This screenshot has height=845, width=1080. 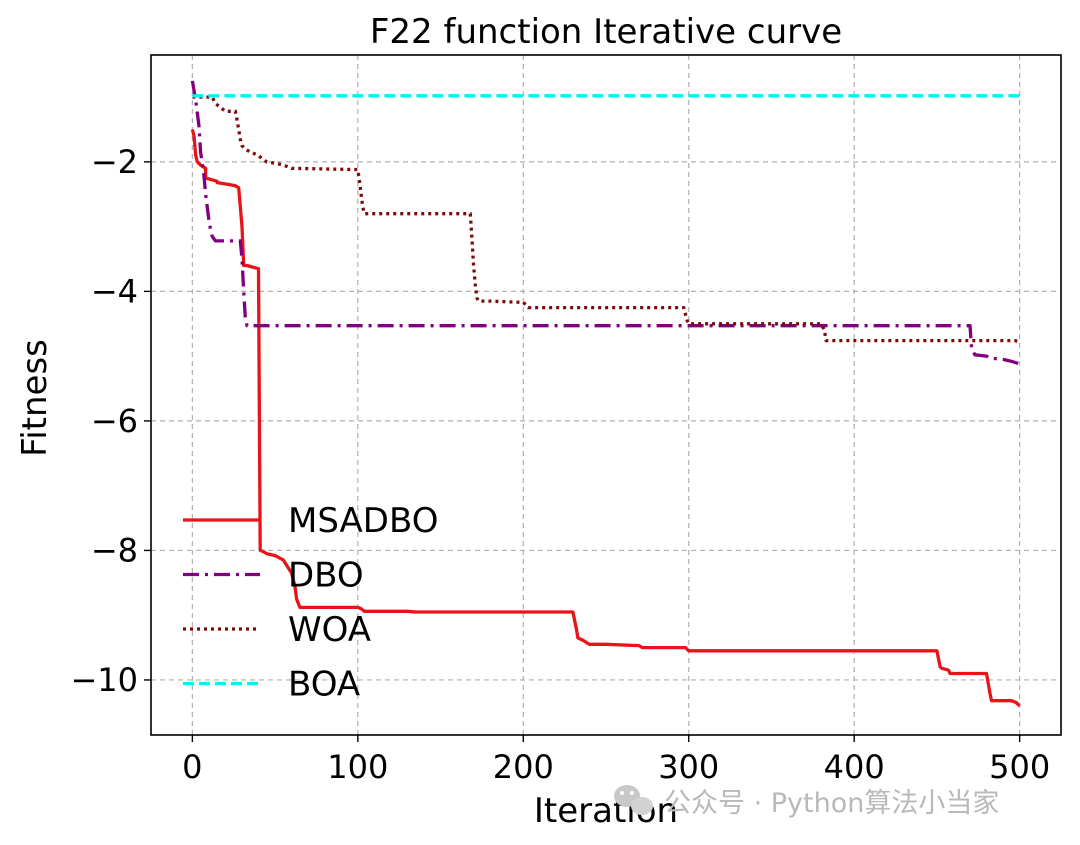 I want to click on legend-label-msadbo: MSADBO, so click(x=363, y=521).